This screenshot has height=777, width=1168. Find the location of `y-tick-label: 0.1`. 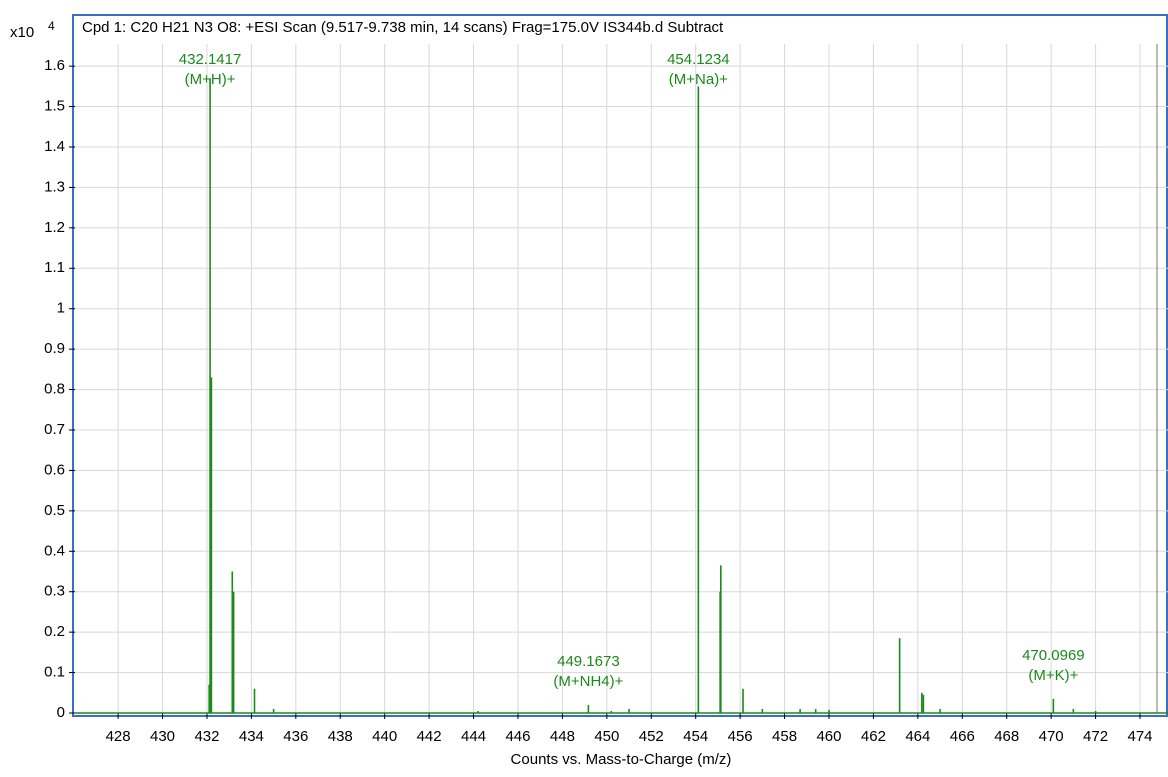

y-tick-label: 0.1 is located at coordinates (54, 672).